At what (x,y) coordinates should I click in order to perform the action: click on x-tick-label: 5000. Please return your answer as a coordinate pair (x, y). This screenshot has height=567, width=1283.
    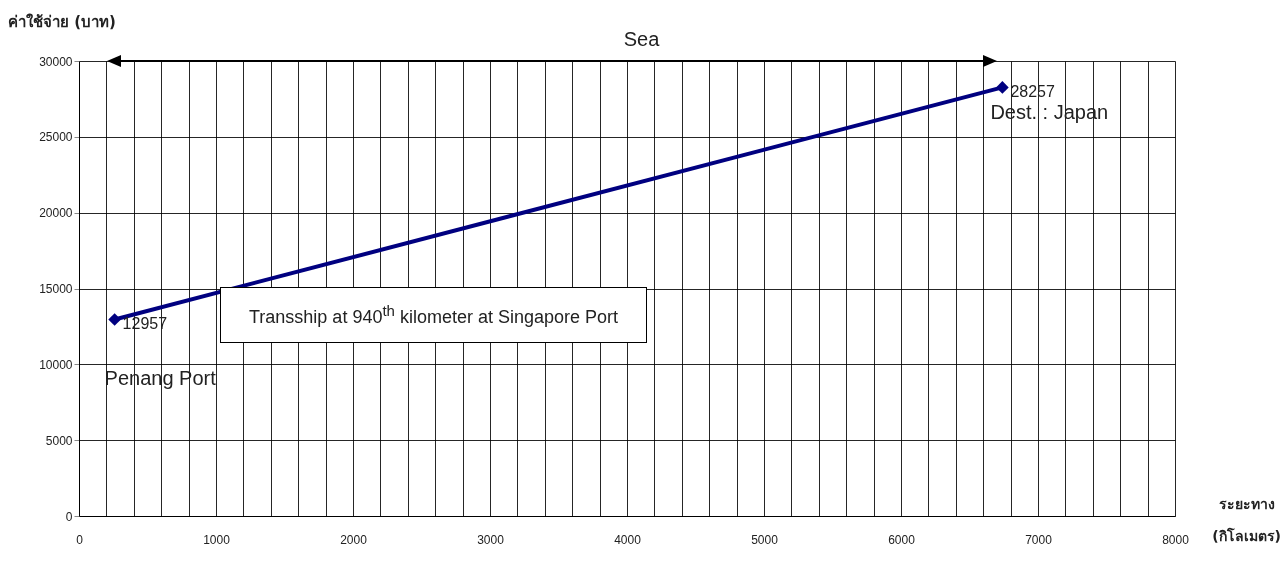
    Looking at the image, I should click on (765, 539).